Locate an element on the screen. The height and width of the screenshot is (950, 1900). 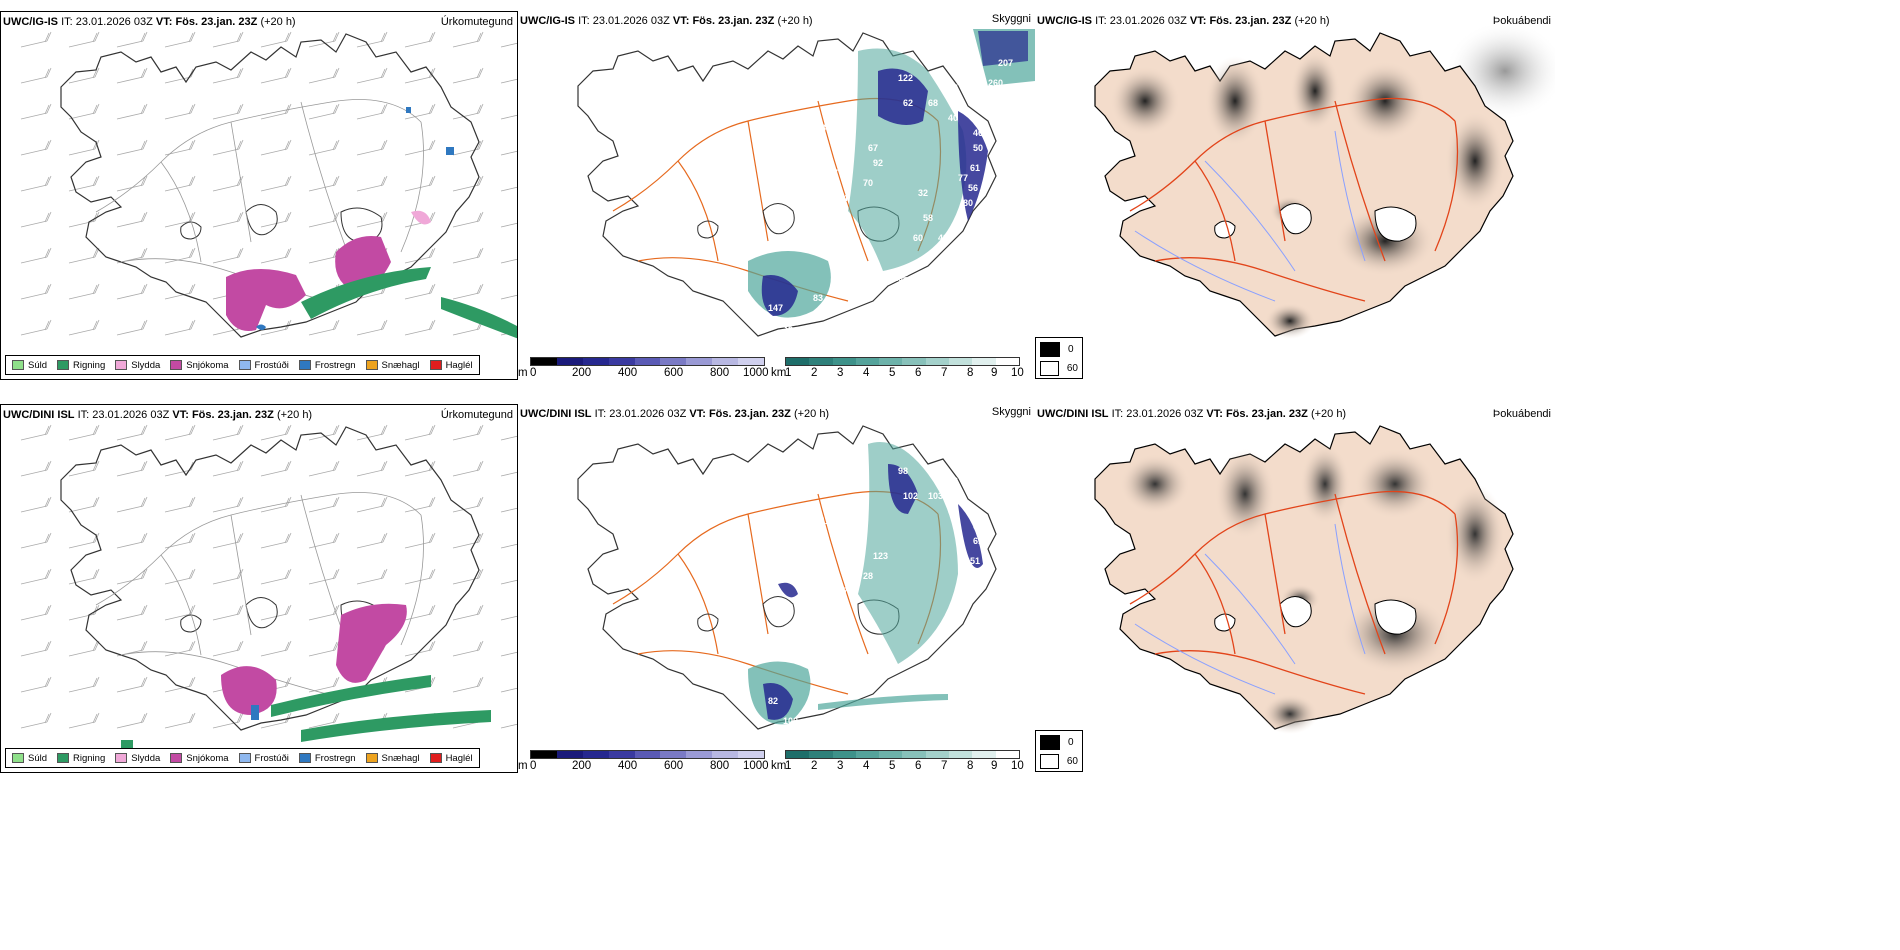
cloud-base-label: 40 is located at coordinates (953, 118).